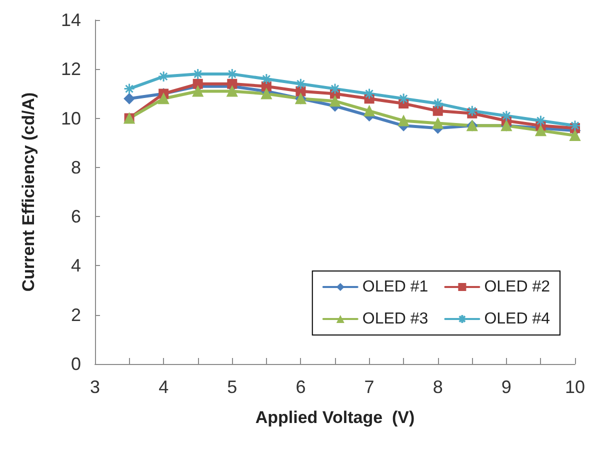 This screenshot has width=598, height=453. I want to click on y-tick-label: 6, so click(75, 216).